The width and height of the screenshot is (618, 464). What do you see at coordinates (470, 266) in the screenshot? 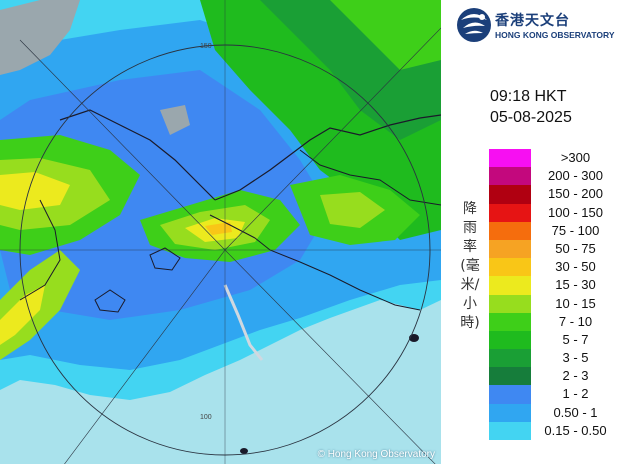
I see `legend-title: 降雨率(毫米/小時)` at bounding box center [470, 266].